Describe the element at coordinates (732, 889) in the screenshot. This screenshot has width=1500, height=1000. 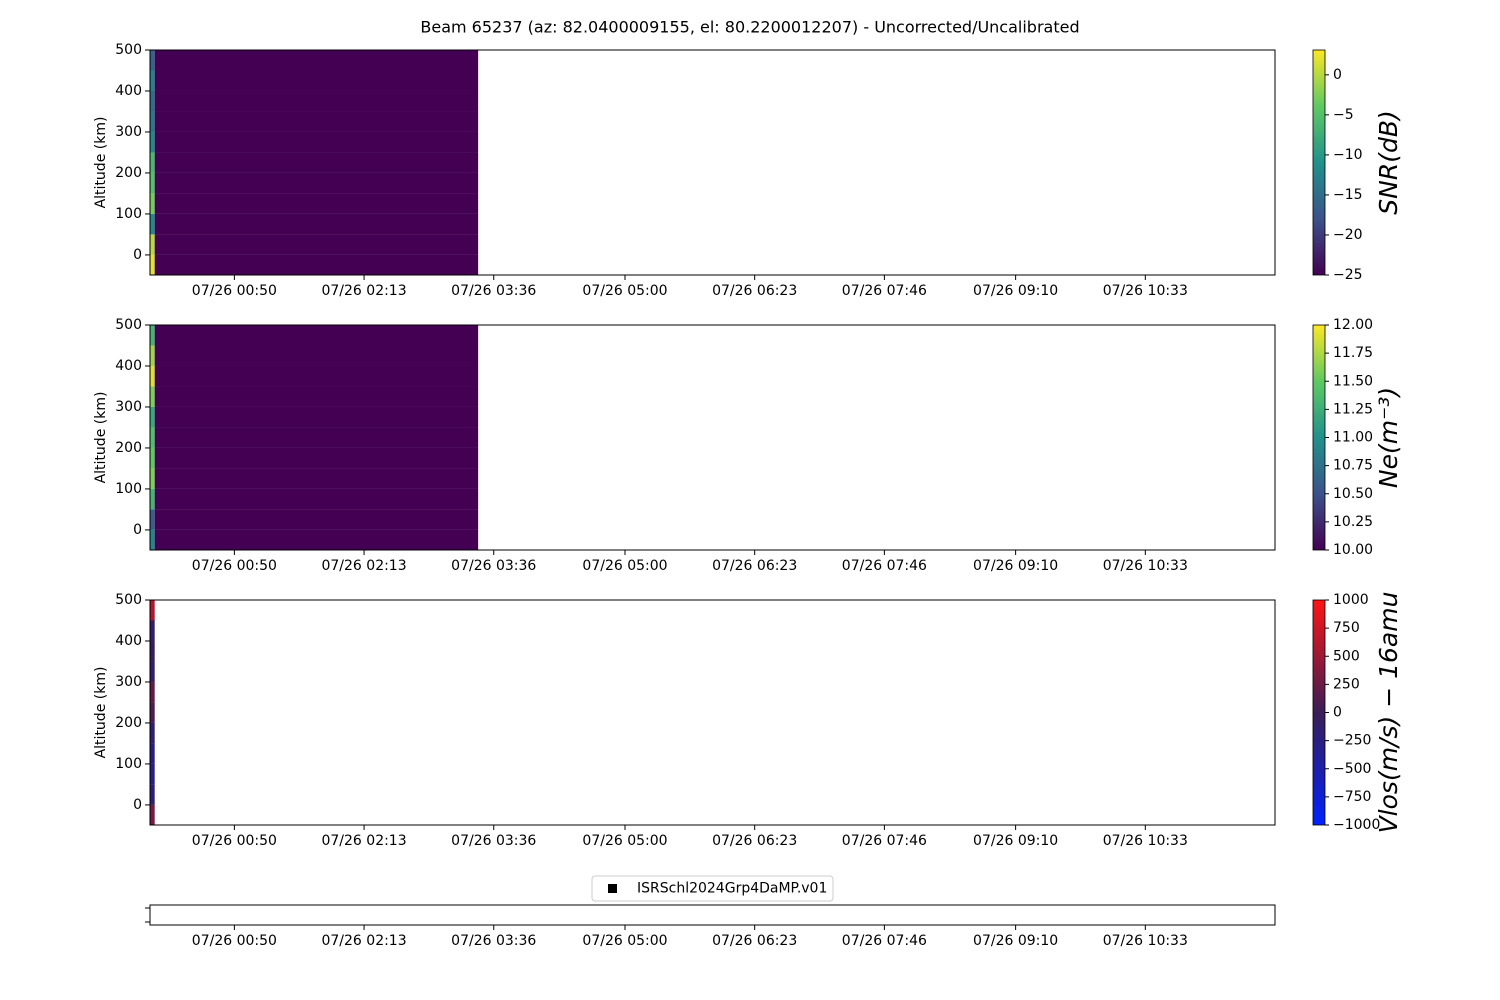
I see `legend-label: ISRSchl2024Grp4DaMP.v01` at that location.